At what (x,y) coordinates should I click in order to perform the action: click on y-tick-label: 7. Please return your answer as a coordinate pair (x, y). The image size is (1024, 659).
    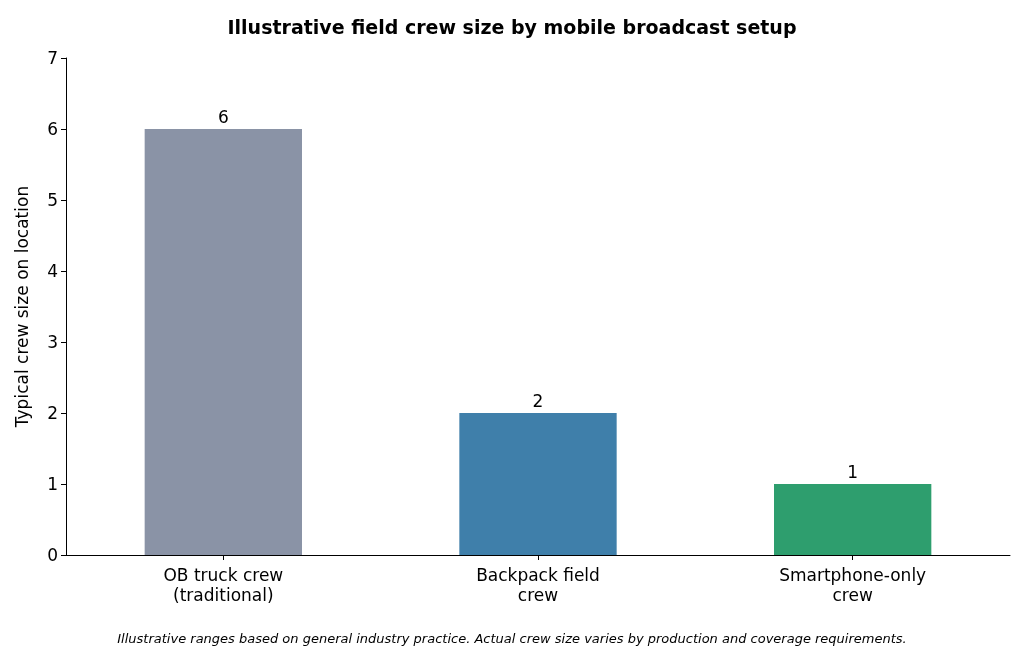
    Looking at the image, I should click on (52, 58).